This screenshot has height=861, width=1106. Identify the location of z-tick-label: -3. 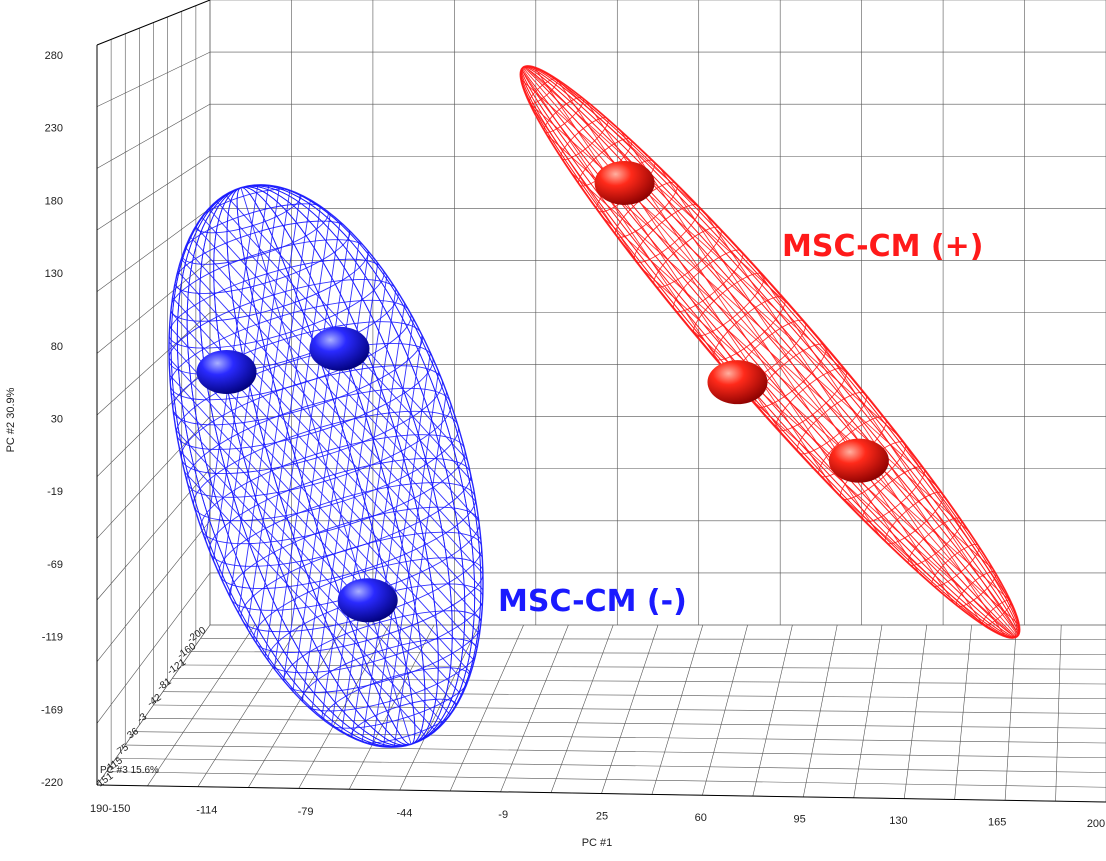
(142, 718).